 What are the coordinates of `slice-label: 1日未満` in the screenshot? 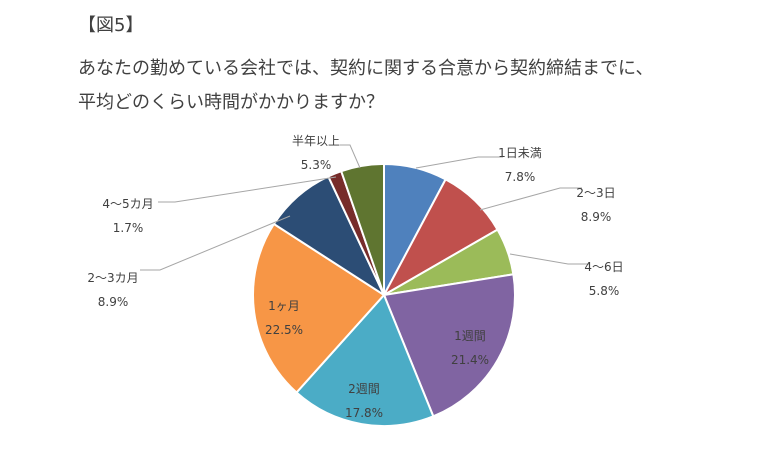 It's located at (520, 153).